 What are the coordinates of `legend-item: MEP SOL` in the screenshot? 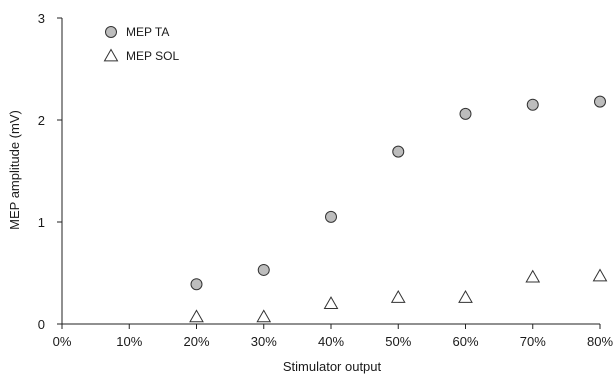 It's located at (141, 55).